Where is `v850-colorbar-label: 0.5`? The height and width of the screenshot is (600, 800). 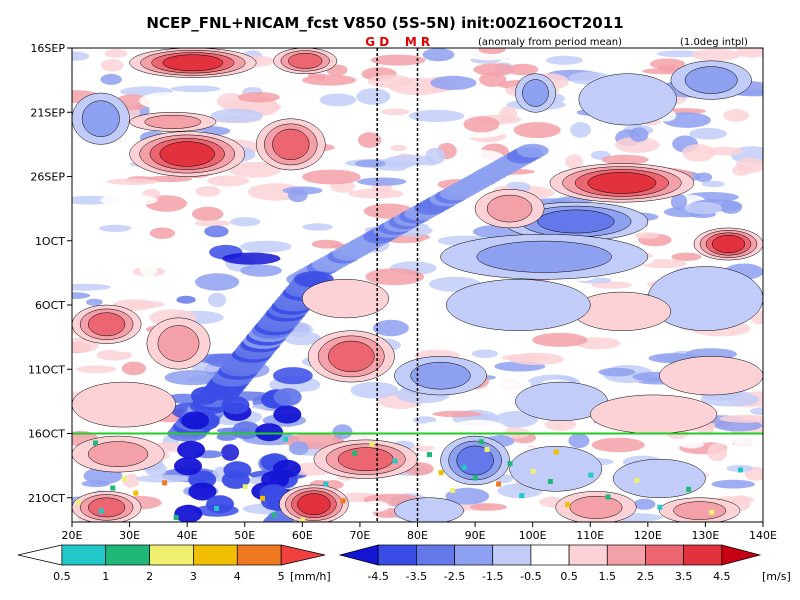
v850-colorbar-label: 0.5 is located at coordinates (569, 576).